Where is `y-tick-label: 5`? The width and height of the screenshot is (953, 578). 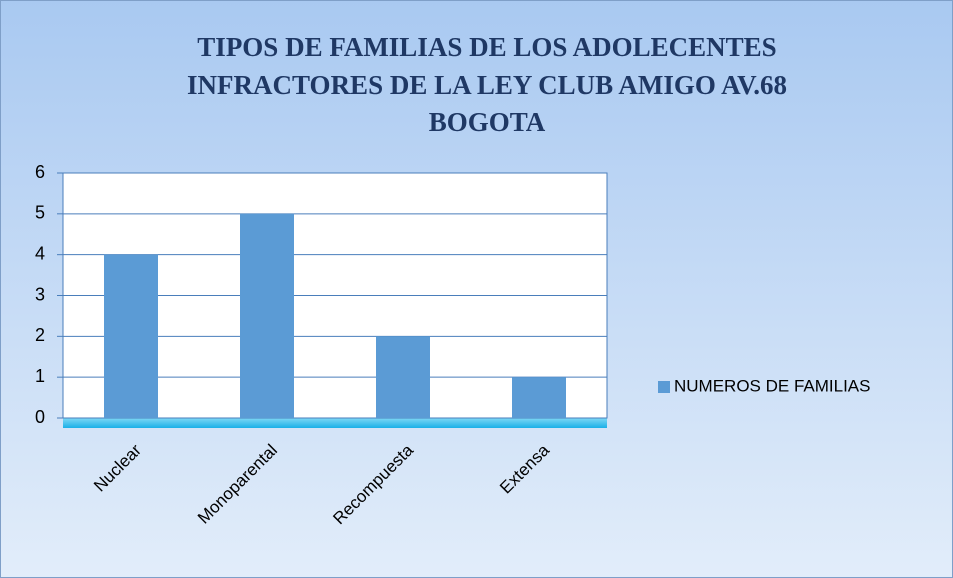
y-tick-label: 5 is located at coordinates (40, 213).